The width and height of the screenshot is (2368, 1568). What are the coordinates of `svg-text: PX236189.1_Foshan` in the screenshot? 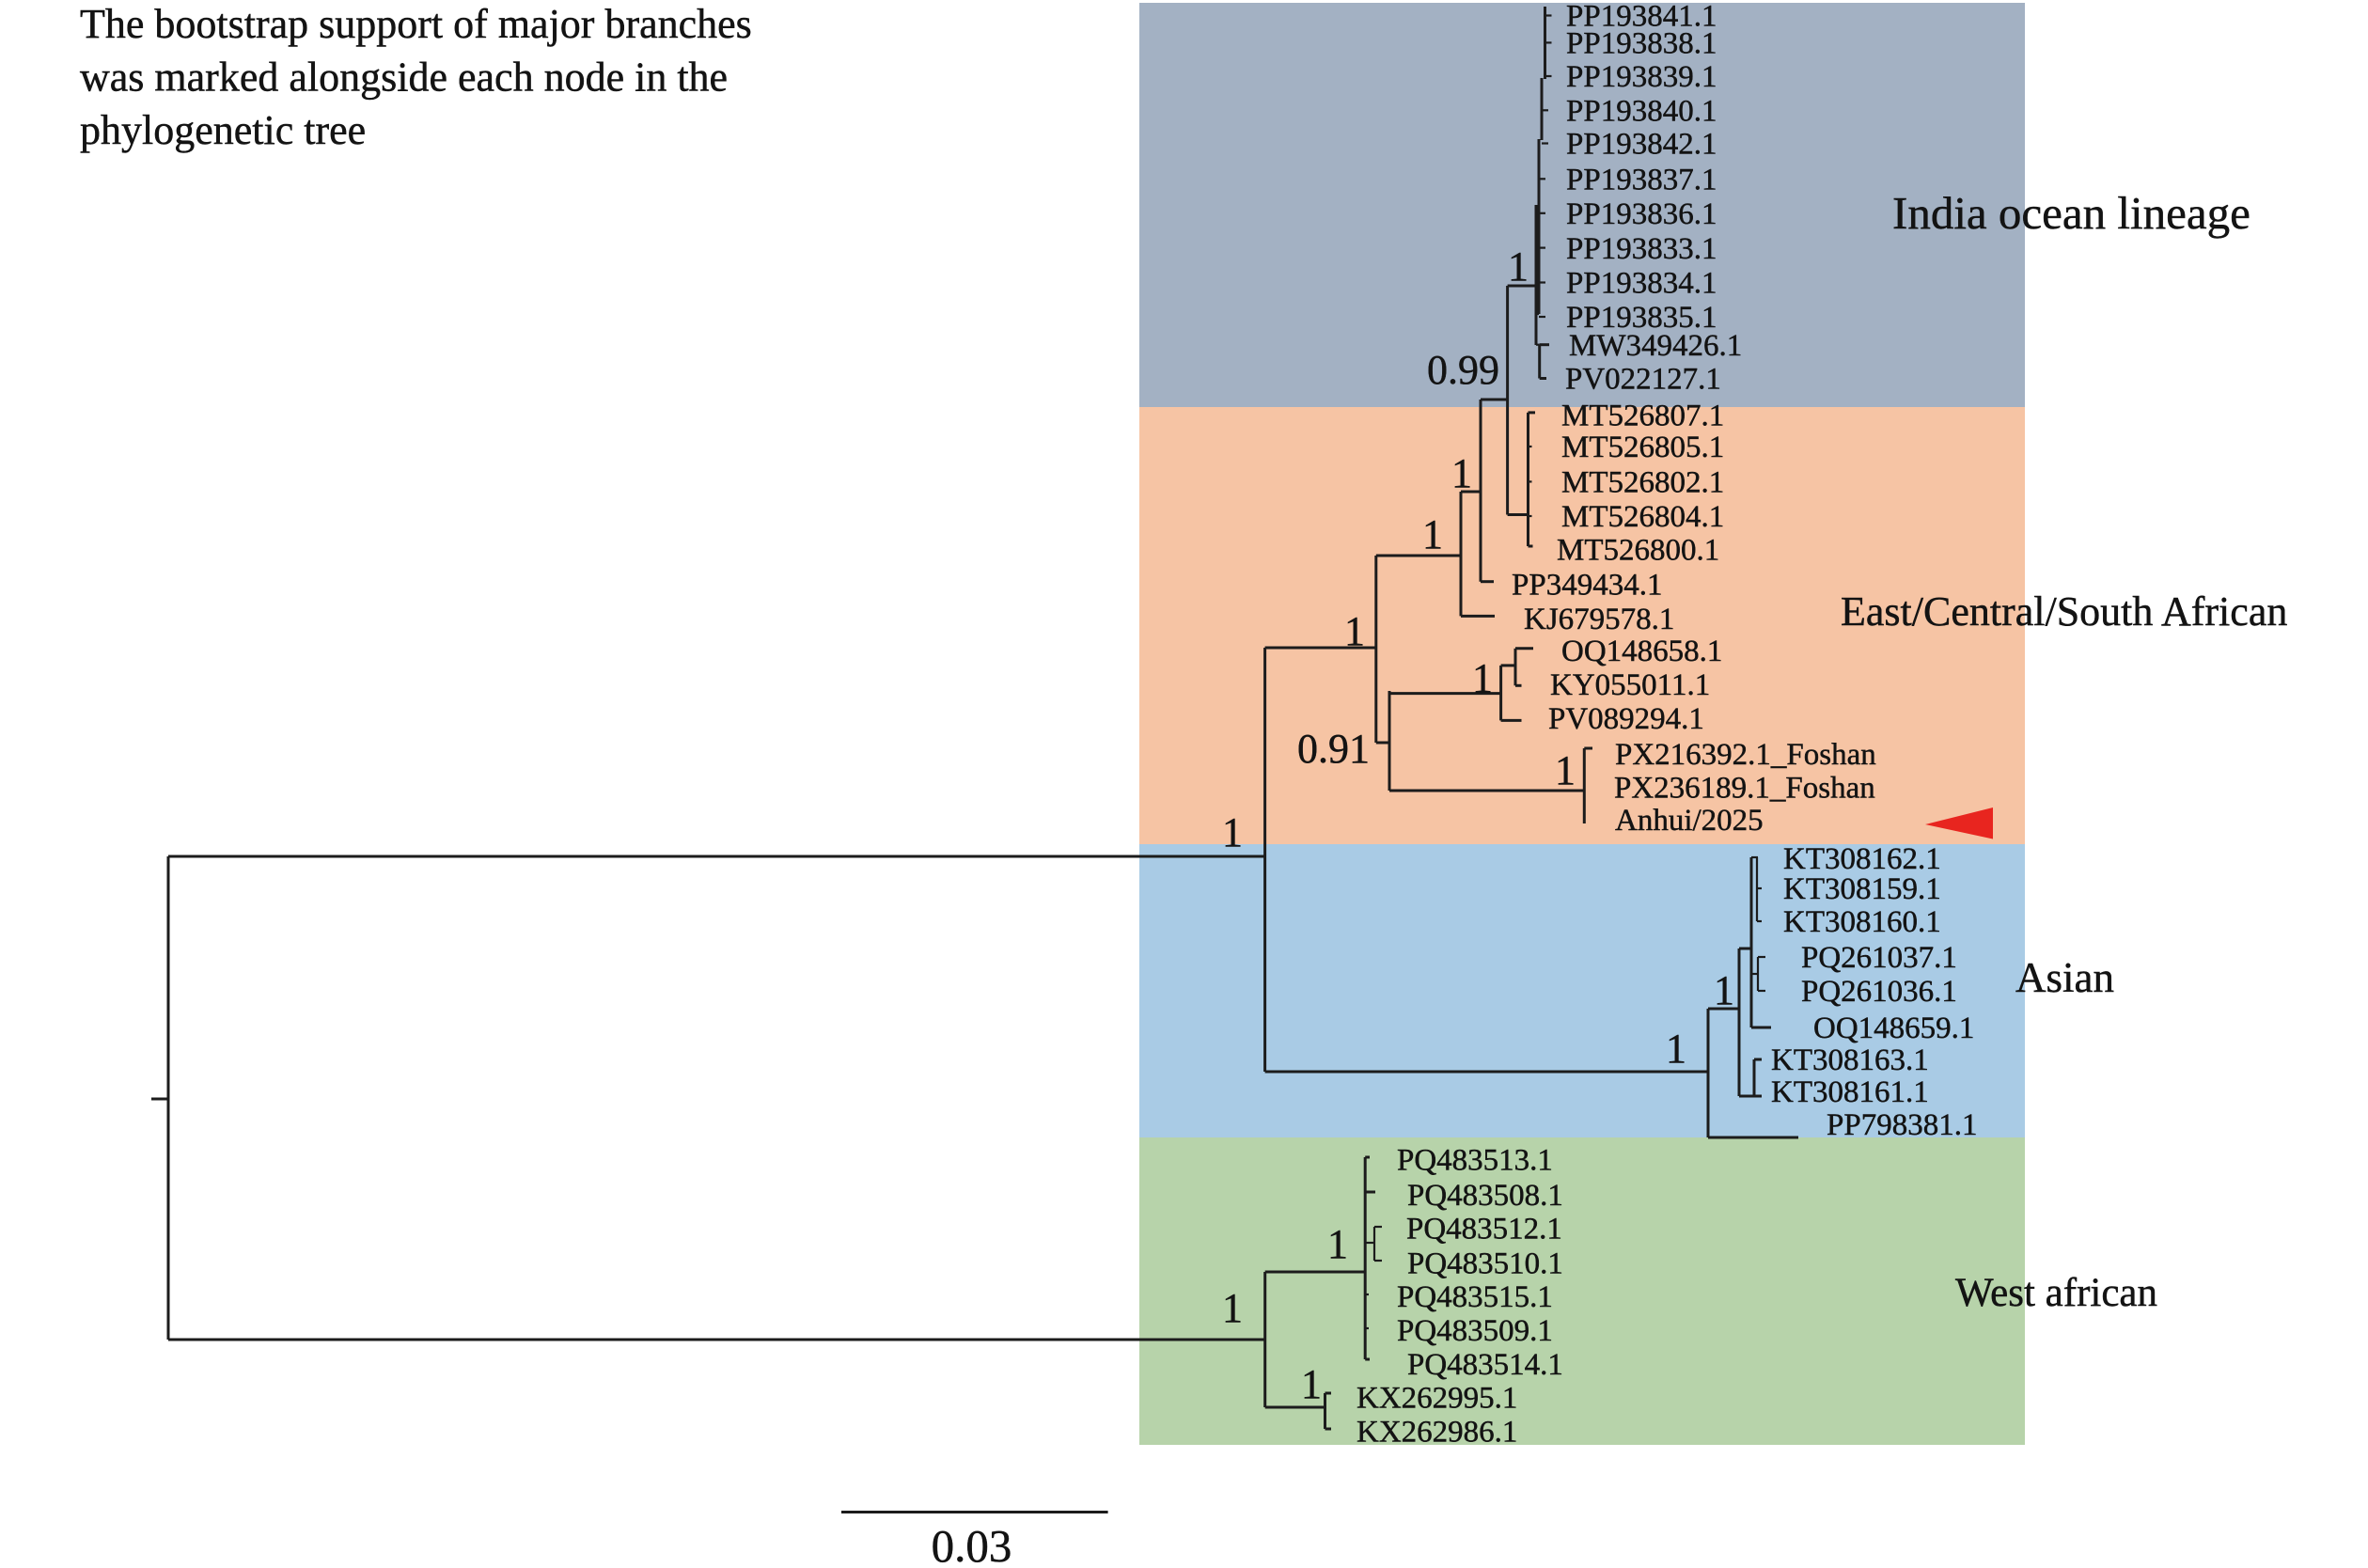 It's located at (1744, 788).